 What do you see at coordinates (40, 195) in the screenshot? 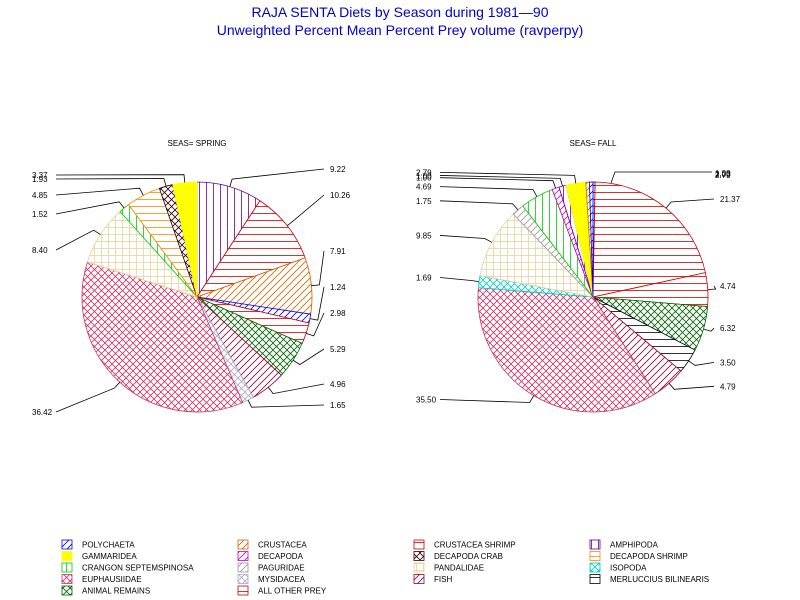
I see `slice-value-label: 4.85` at bounding box center [40, 195].